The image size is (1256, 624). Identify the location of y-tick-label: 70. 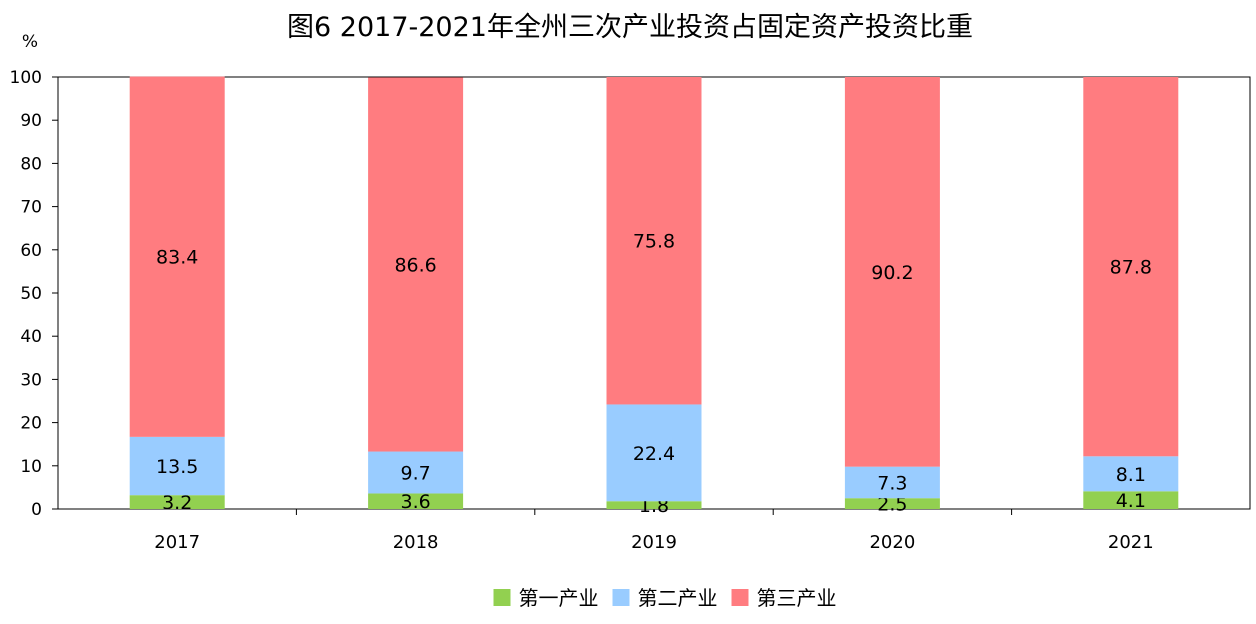
(31, 208).